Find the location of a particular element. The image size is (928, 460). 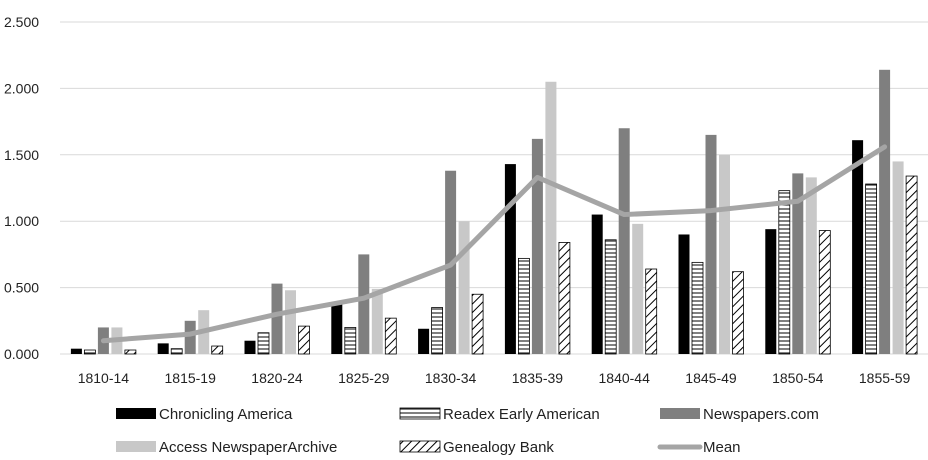

y-tick-label: 0.500 is located at coordinates (21, 288).